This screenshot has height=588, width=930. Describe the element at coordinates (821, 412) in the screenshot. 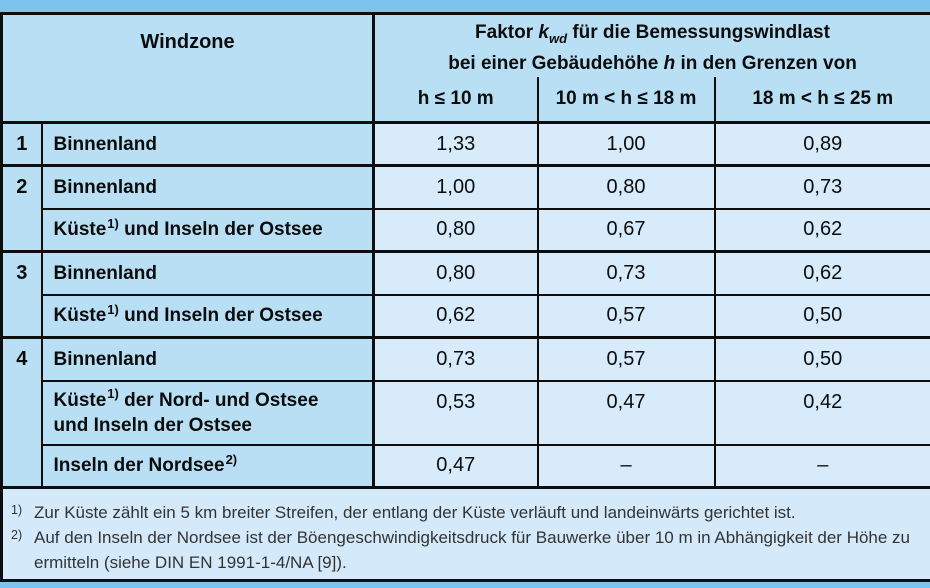

I see `value-cell: 0,42` at that location.